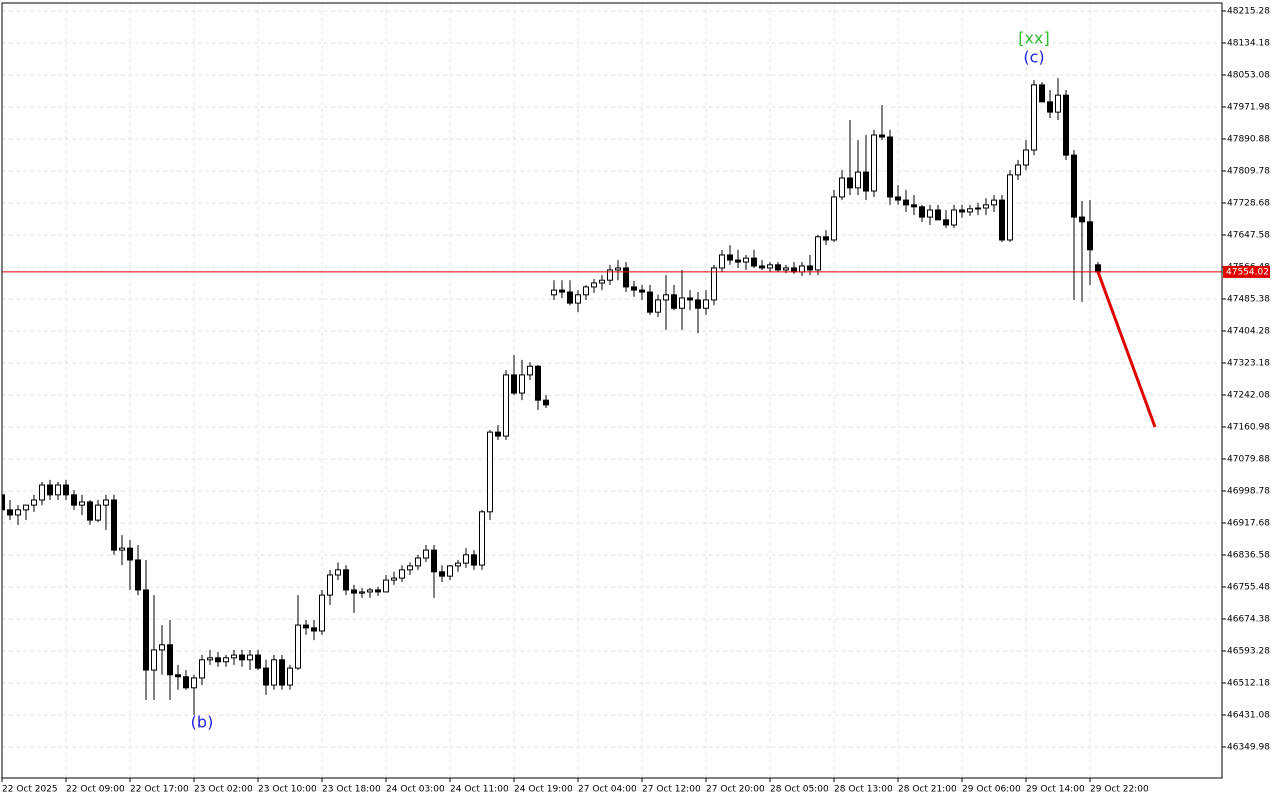 This screenshot has height=800, width=1280. Describe the element at coordinates (1033, 38) in the screenshot. I see `wave-label: [xx]` at that location.